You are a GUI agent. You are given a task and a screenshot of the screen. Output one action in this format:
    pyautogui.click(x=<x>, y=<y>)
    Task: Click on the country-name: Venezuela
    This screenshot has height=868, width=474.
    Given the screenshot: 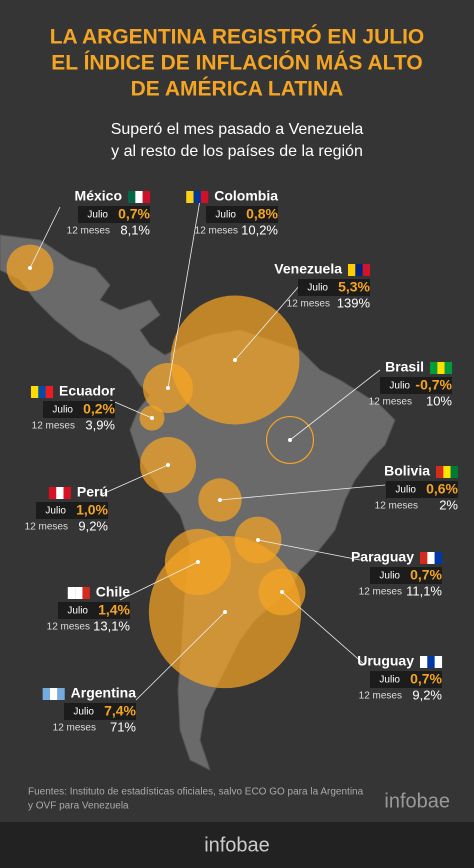 What is the action you would take?
    pyautogui.click(x=308, y=269)
    